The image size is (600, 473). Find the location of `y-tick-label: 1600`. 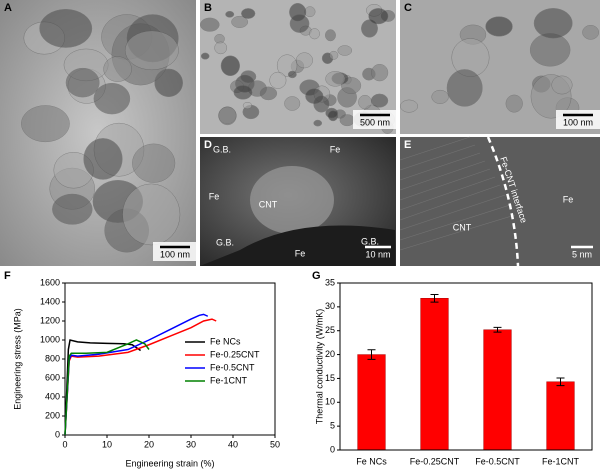

y-tick-label: 1600 is located at coordinates (50, 282).